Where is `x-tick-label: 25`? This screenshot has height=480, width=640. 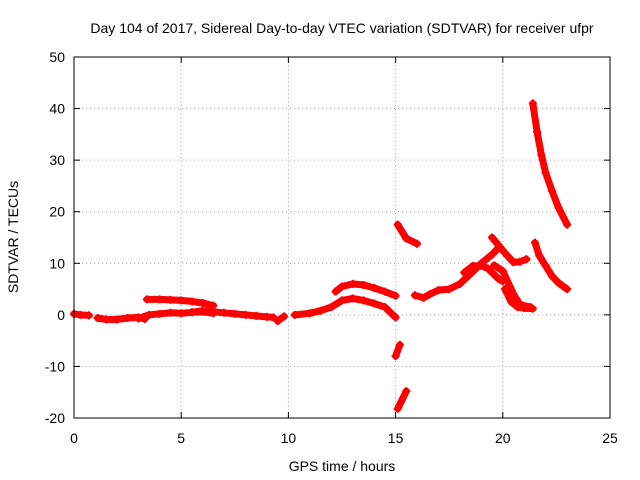
x-tick-label: 25 is located at coordinates (610, 438).